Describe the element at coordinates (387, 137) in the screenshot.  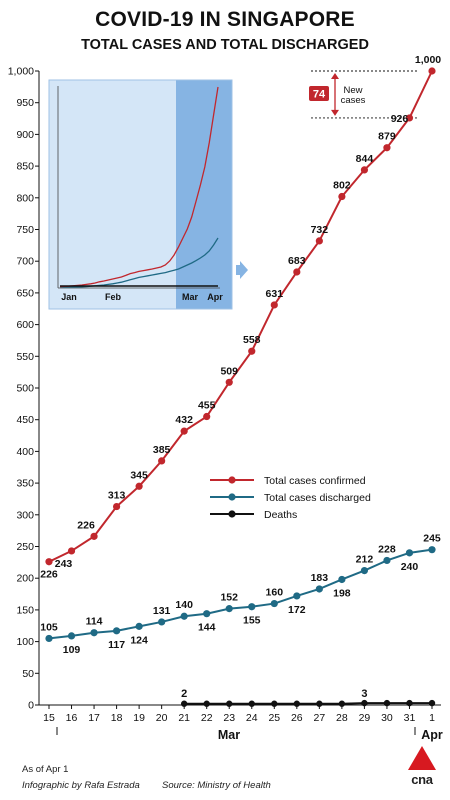
I see `data-label: 879` at that location.